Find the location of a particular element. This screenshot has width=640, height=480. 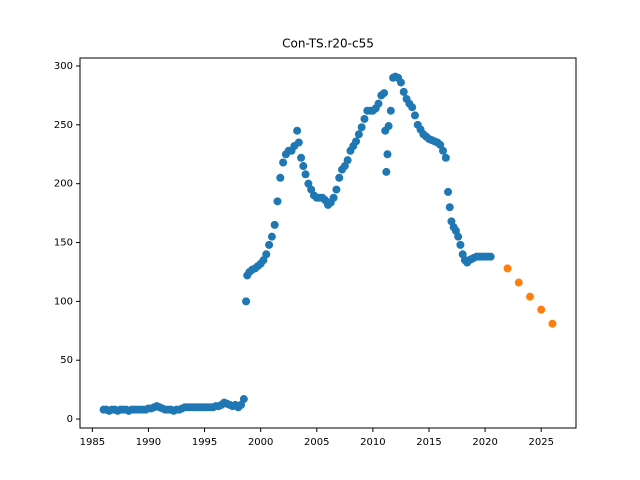

y-tick-label: 50 is located at coordinates (66, 360).